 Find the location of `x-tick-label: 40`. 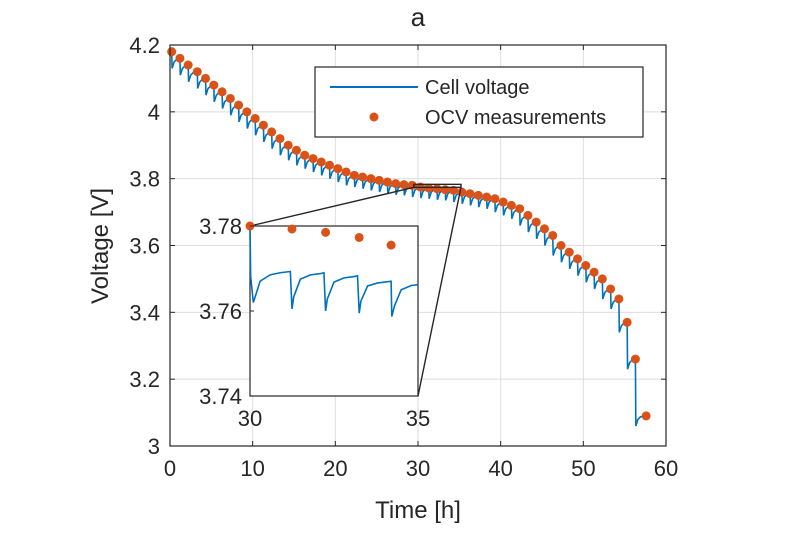

x-tick-label: 40 is located at coordinates (500, 468).